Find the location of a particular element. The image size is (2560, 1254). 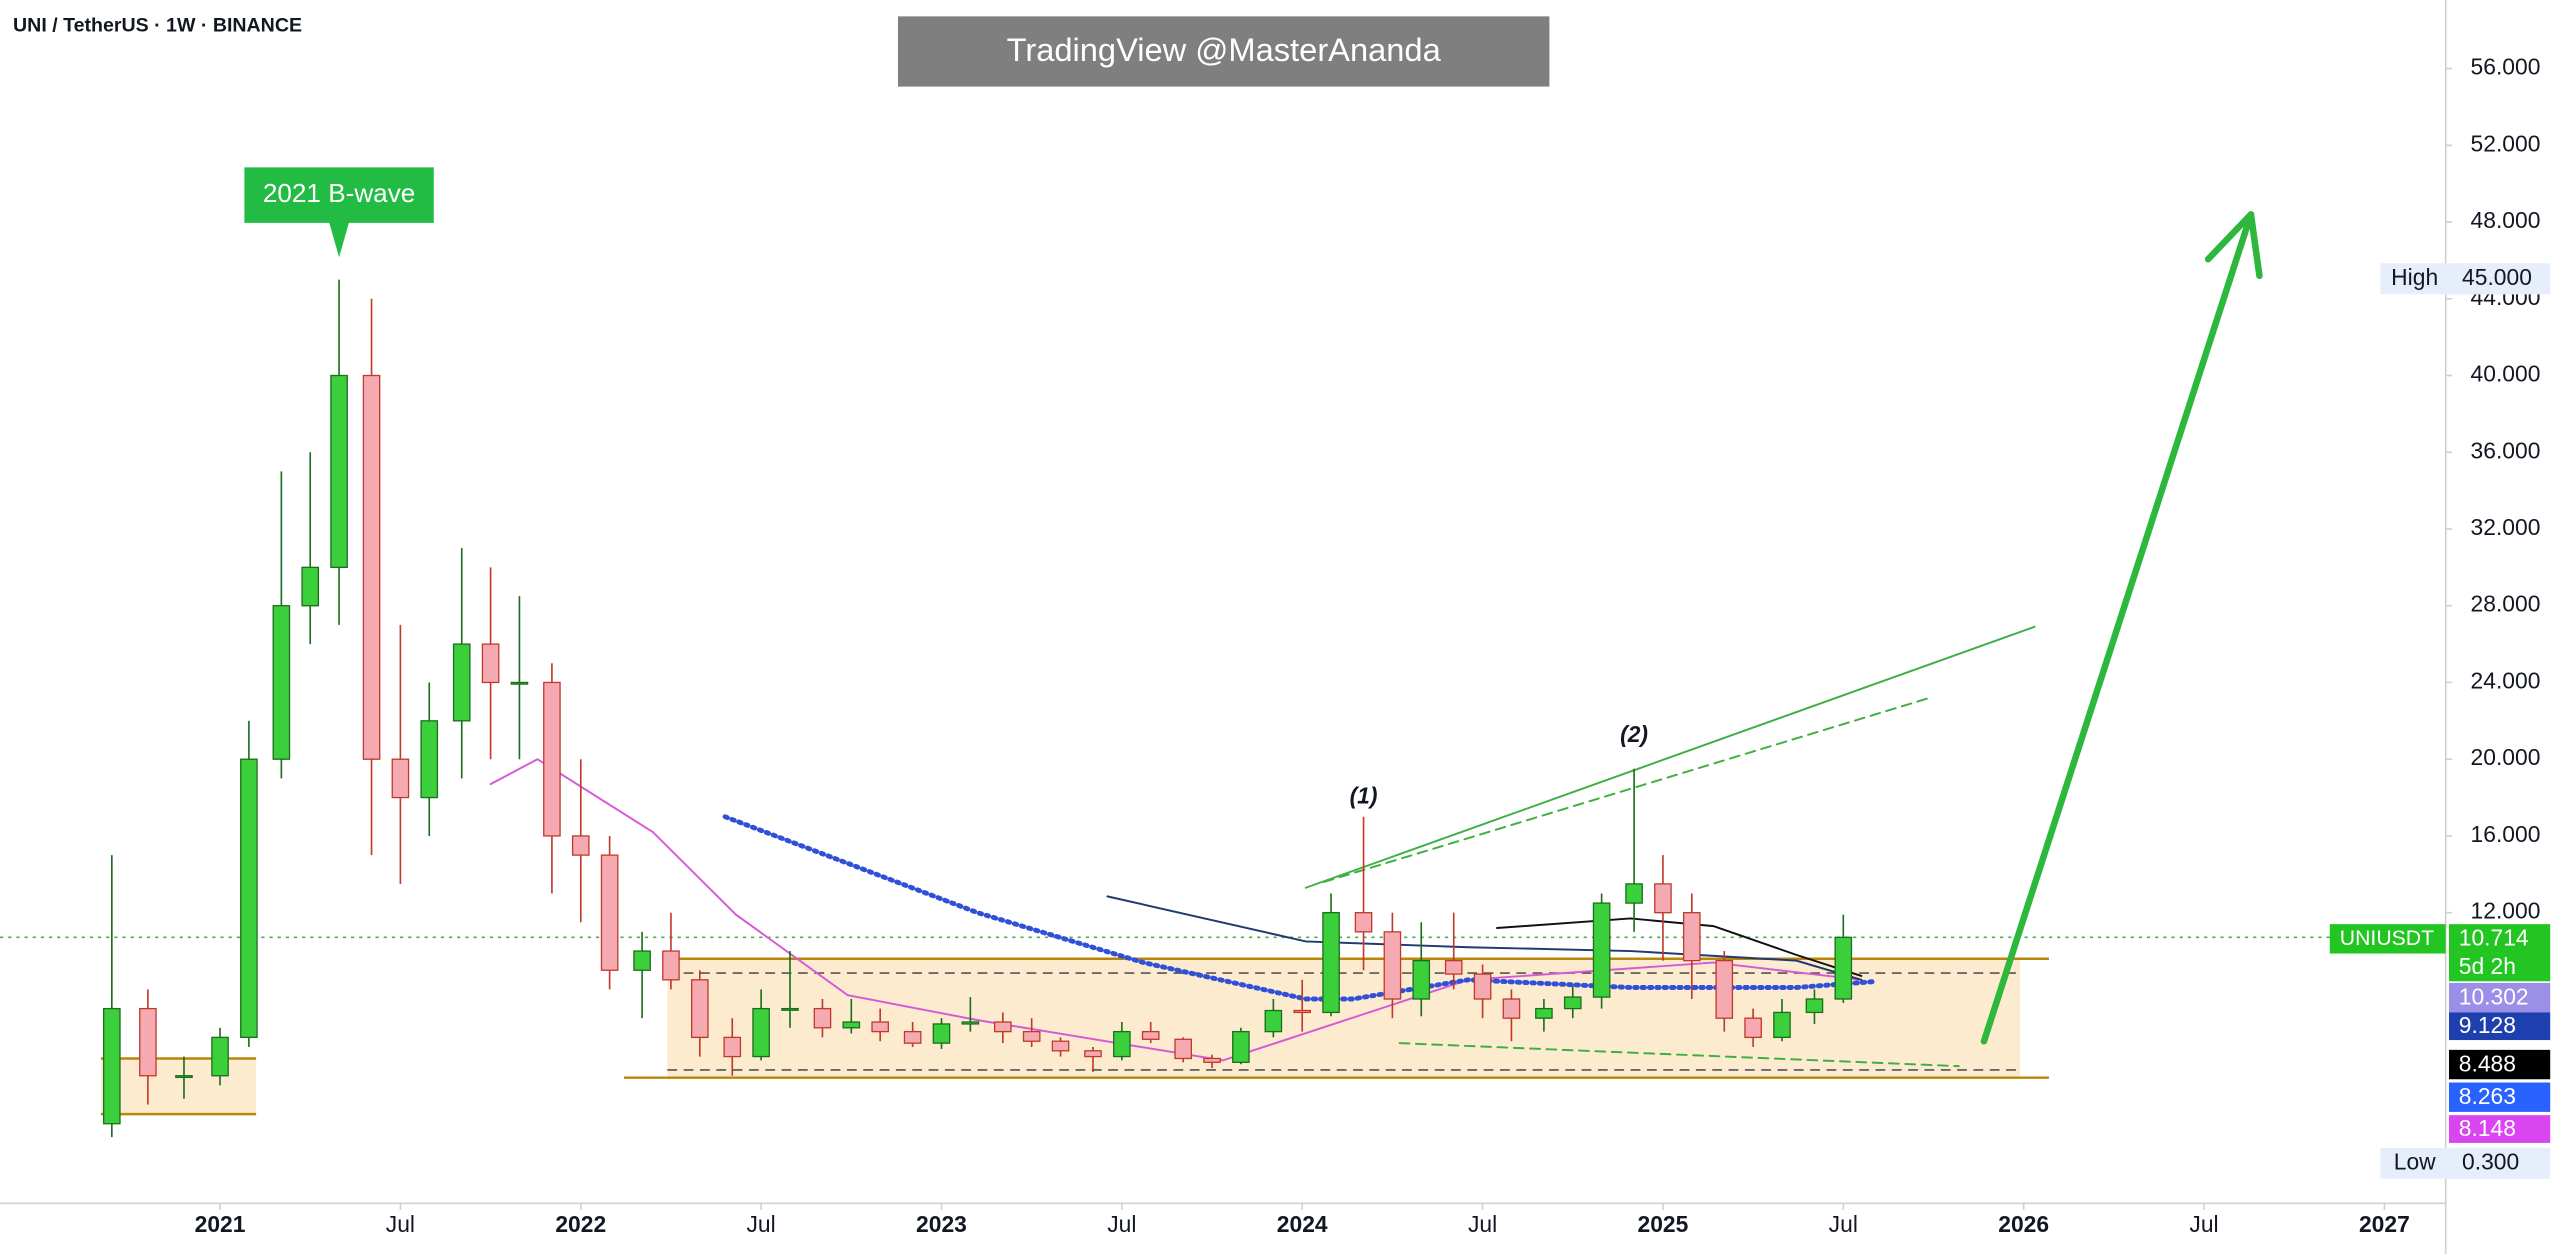

y-tick-label: 24.000 is located at coordinates (2506, 680).